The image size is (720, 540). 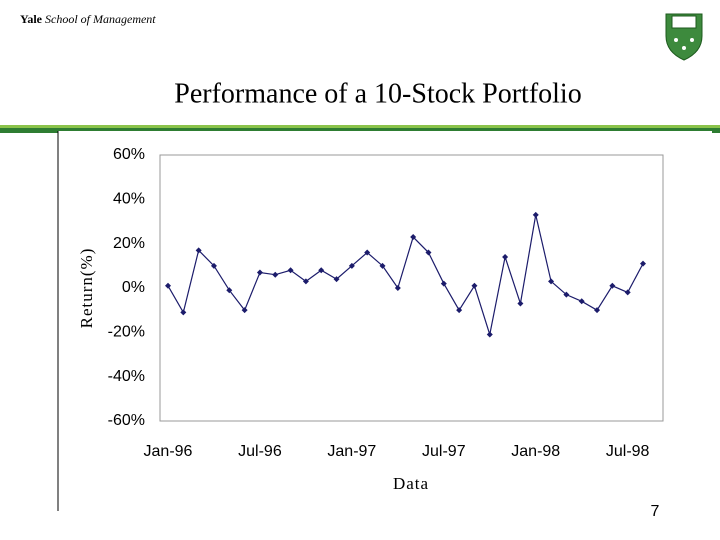 What do you see at coordinates (31, 19) in the screenshot?
I see `header-brand: Yale` at bounding box center [31, 19].